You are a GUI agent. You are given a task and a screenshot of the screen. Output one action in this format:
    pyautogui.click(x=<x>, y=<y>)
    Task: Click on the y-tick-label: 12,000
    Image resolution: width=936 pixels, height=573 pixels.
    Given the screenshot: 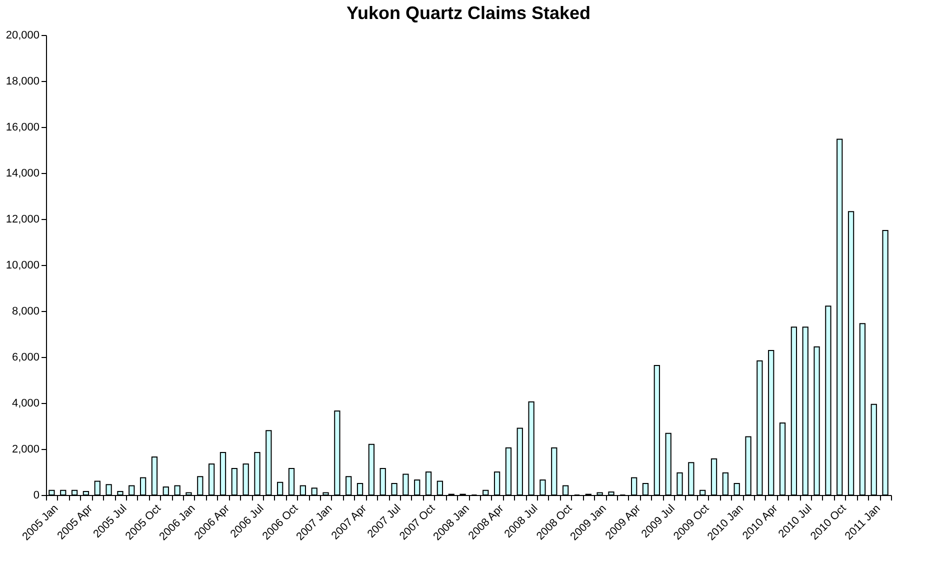 What is the action you would take?
    pyautogui.click(x=23, y=220)
    